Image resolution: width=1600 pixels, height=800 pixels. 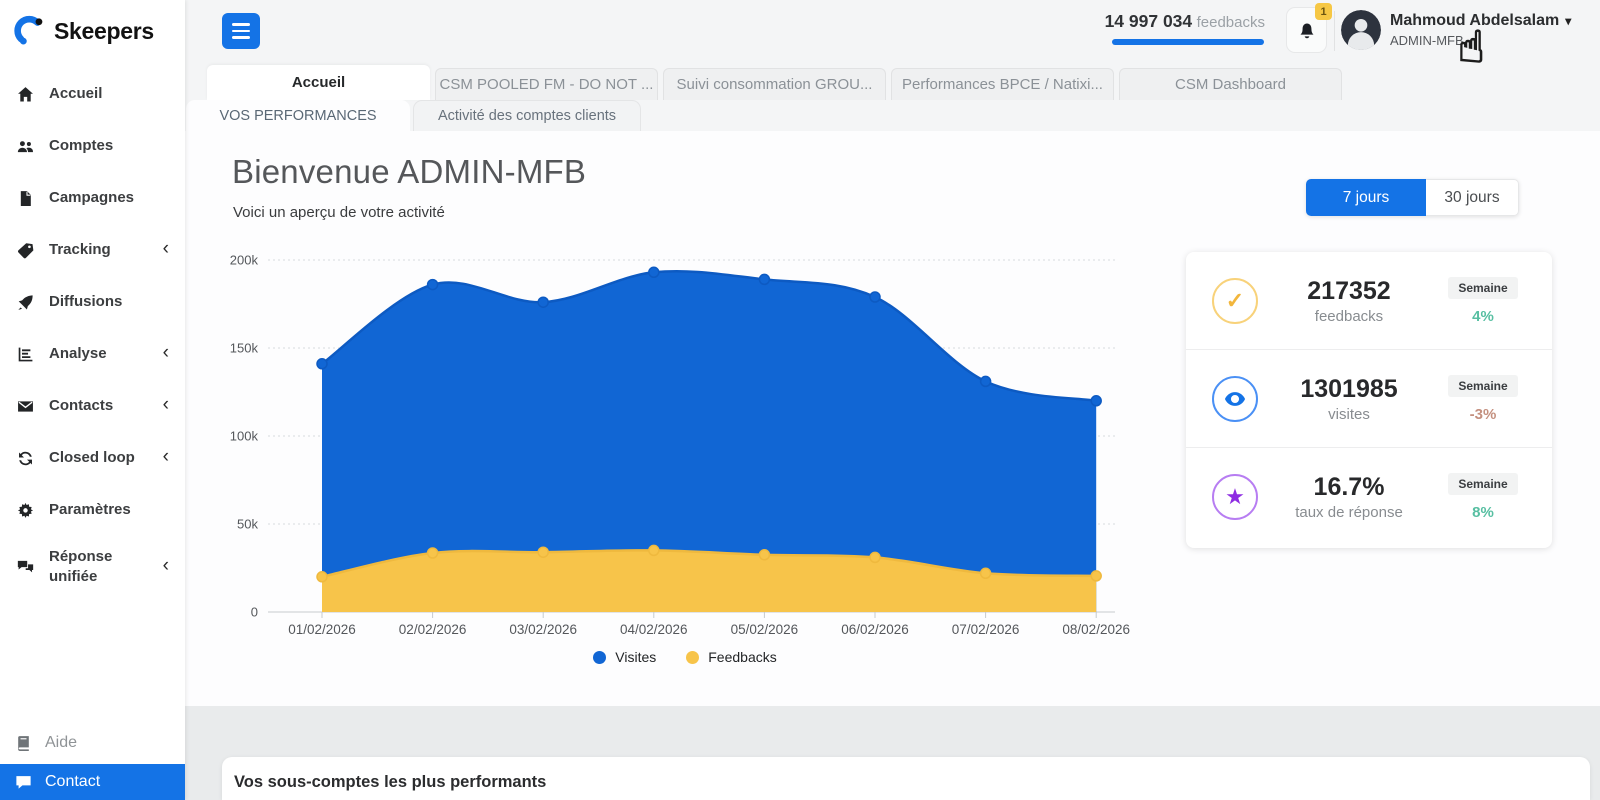 What do you see at coordinates (1230, 22) in the screenshot?
I see `feedback-count-label: feedbacks` at bounding box center [1230, 22].